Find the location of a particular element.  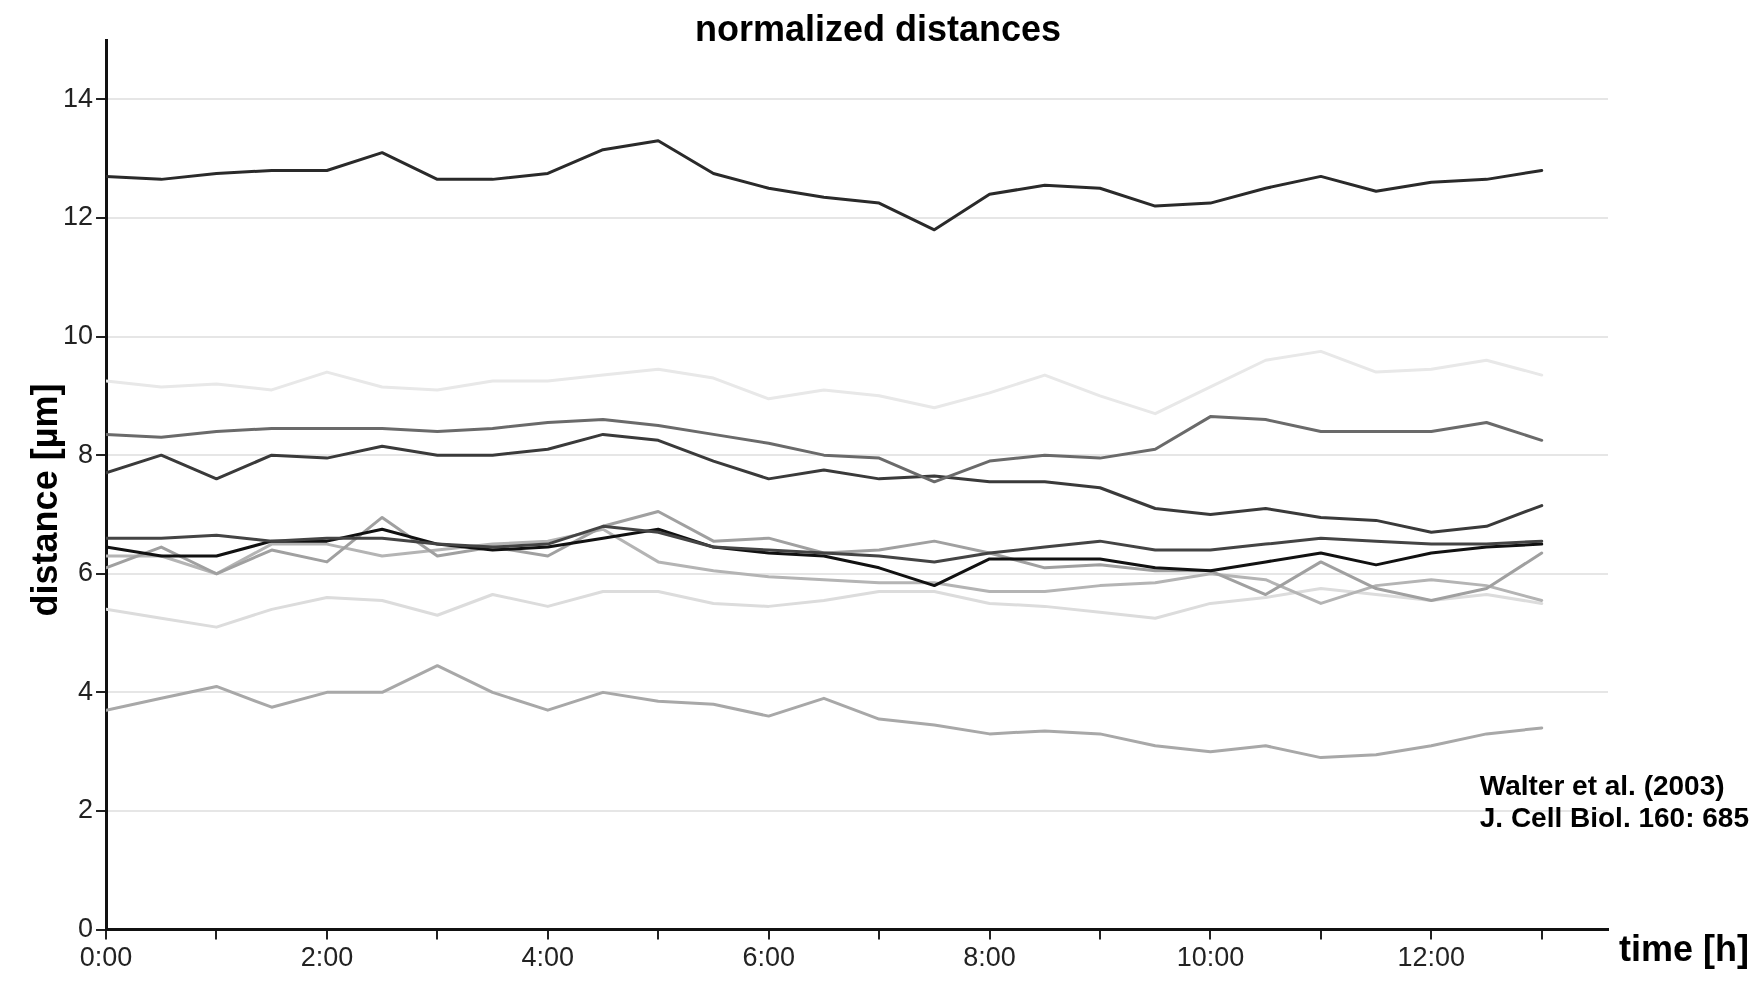

x-tick-label: 12:00 is located at coordinates (1431, 957).